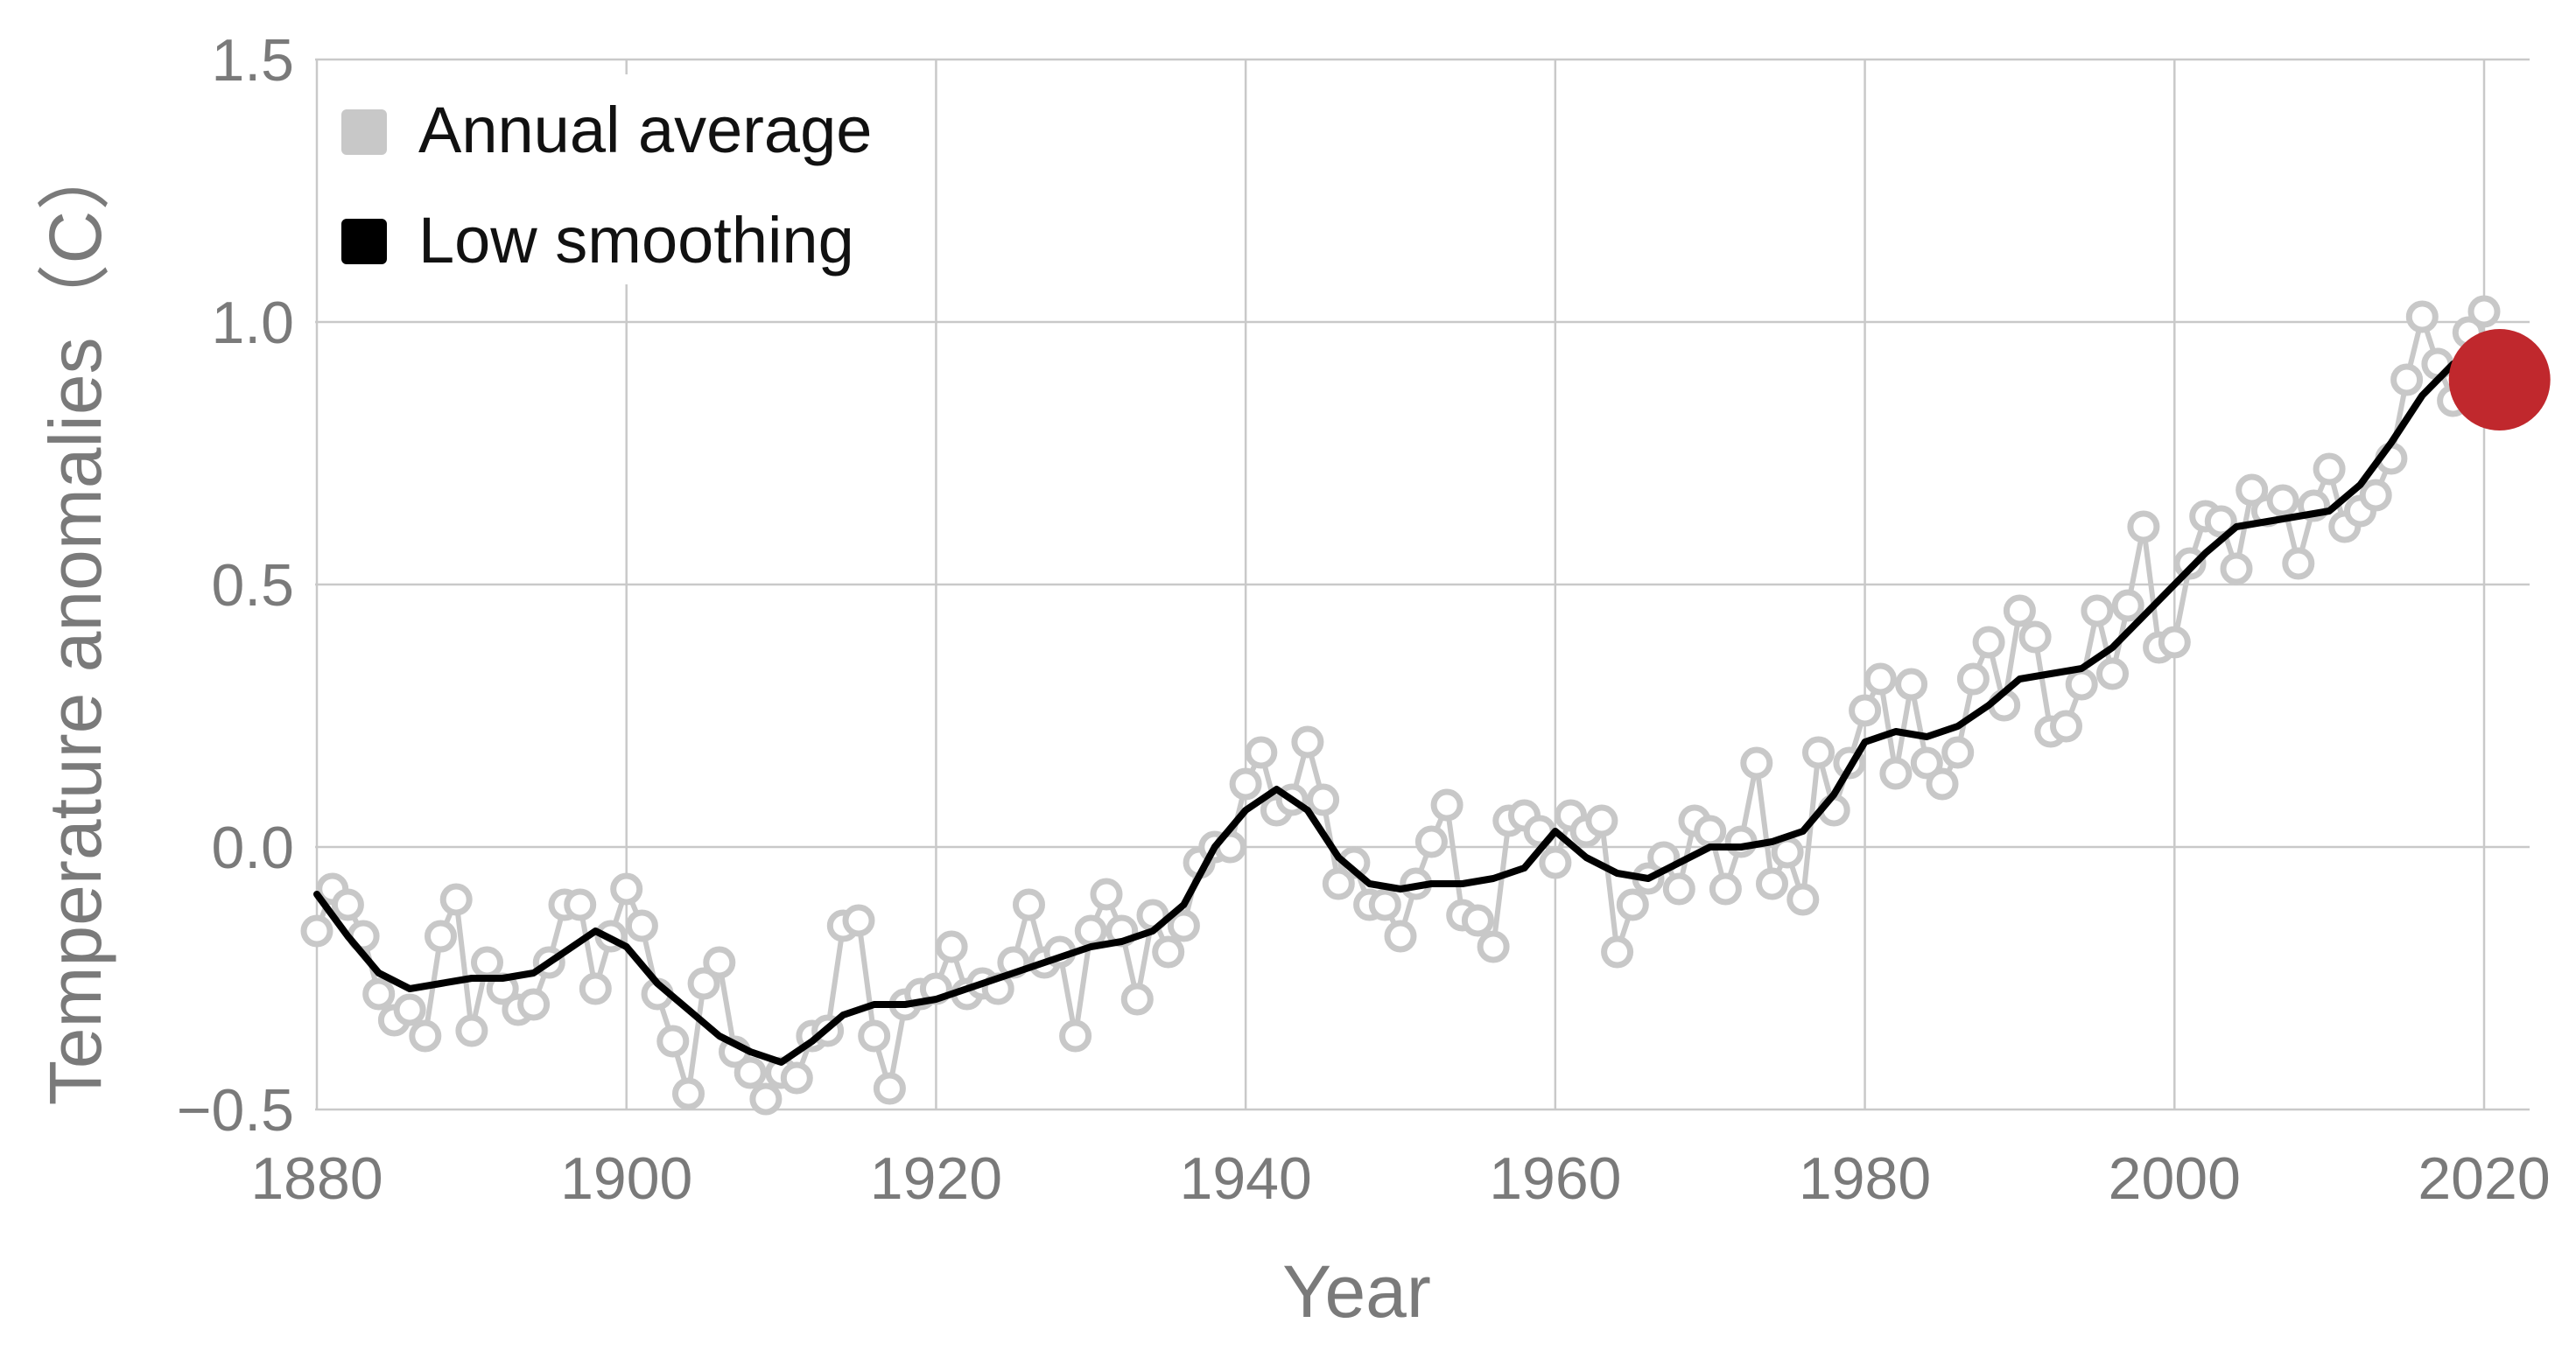 This screenshot has height=1351, width=2576. Describe the element at coordinates (1555, 862) in the screenshot. I see `annual-average-point-1960` at that location.